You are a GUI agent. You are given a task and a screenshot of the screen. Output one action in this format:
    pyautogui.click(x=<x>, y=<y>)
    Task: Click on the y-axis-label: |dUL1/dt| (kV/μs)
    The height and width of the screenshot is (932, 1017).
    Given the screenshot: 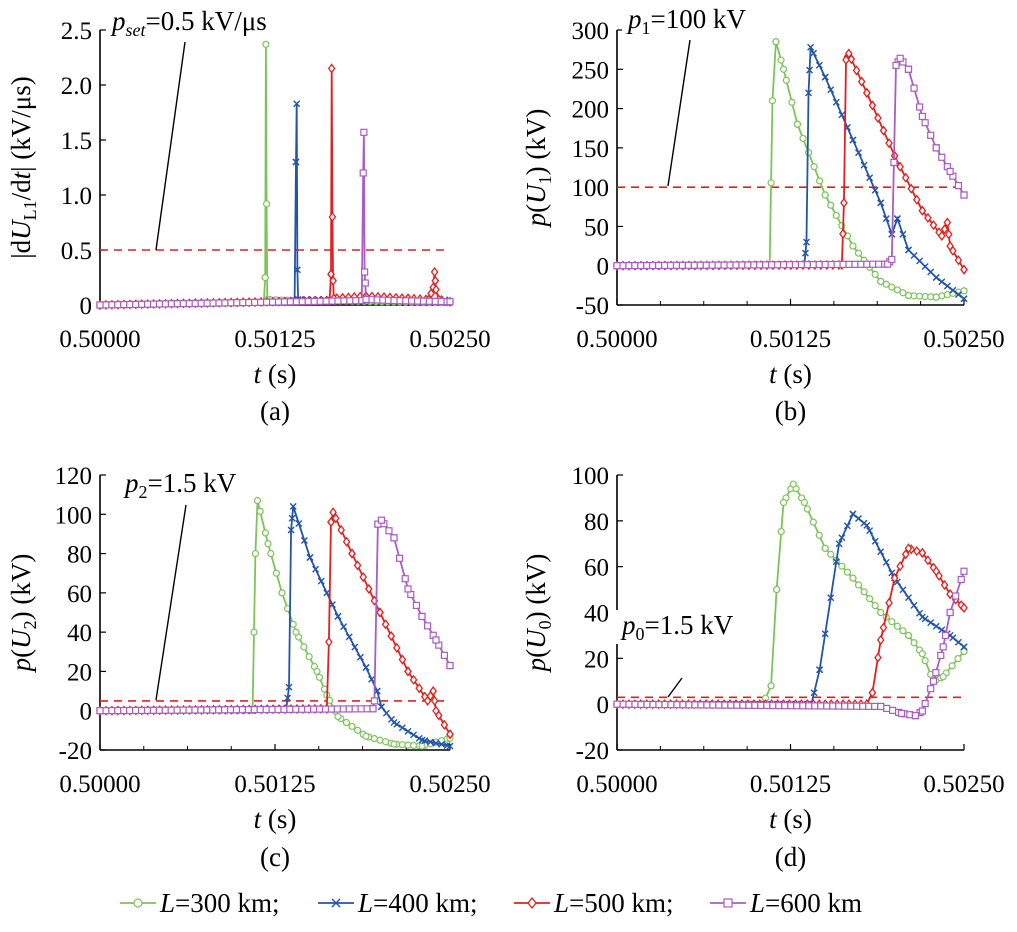 What is the action you would take?
    pyautogui.click(x=23, y=167)
    